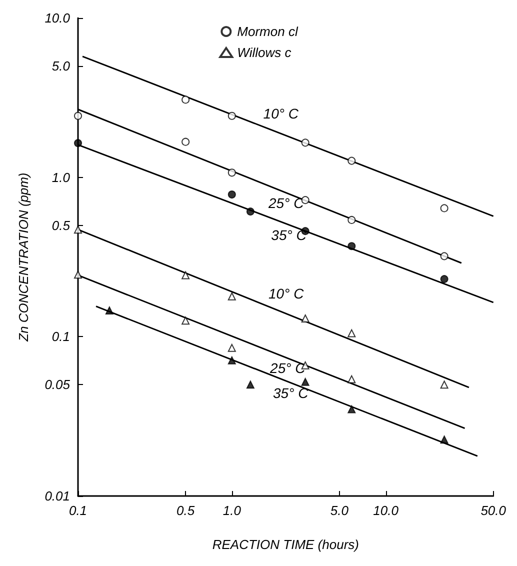  Describe the element at coordinates (61, 177) in the screenshot. I see `y-tick-label: 1.0` at that location.